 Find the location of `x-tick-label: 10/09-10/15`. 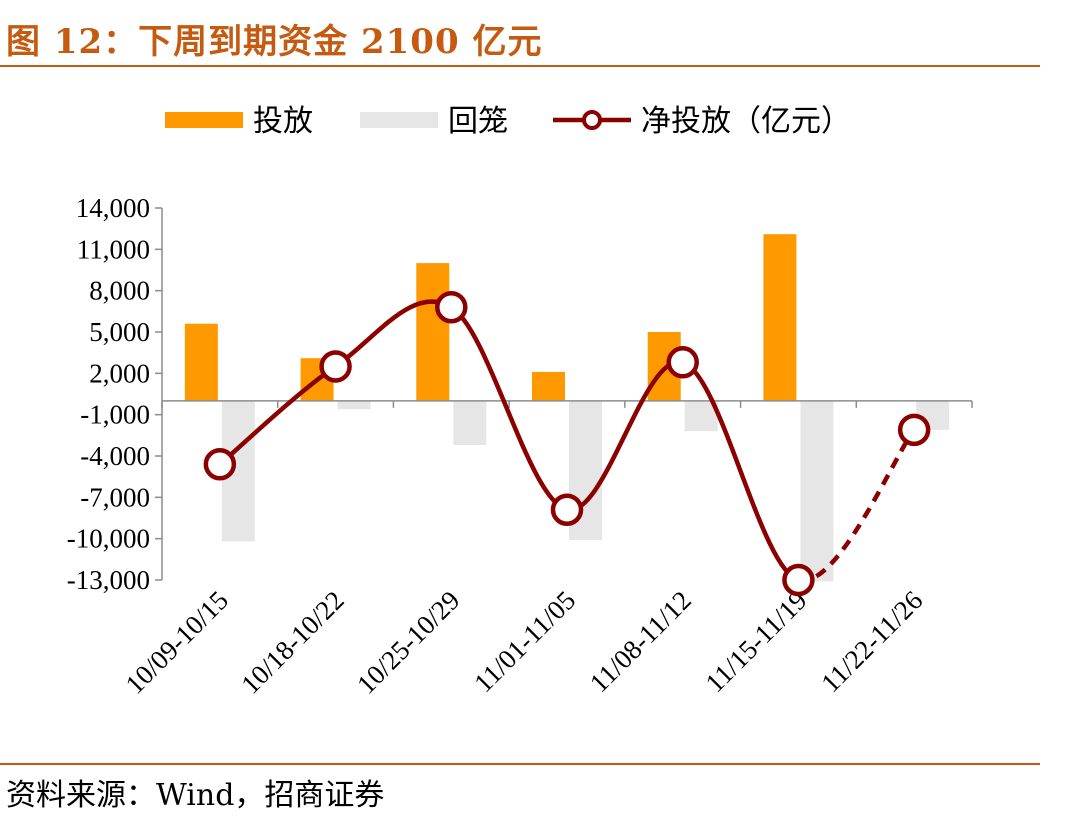

x-tick-label: 10/09-10/15 is located at coordinates (177, 642).